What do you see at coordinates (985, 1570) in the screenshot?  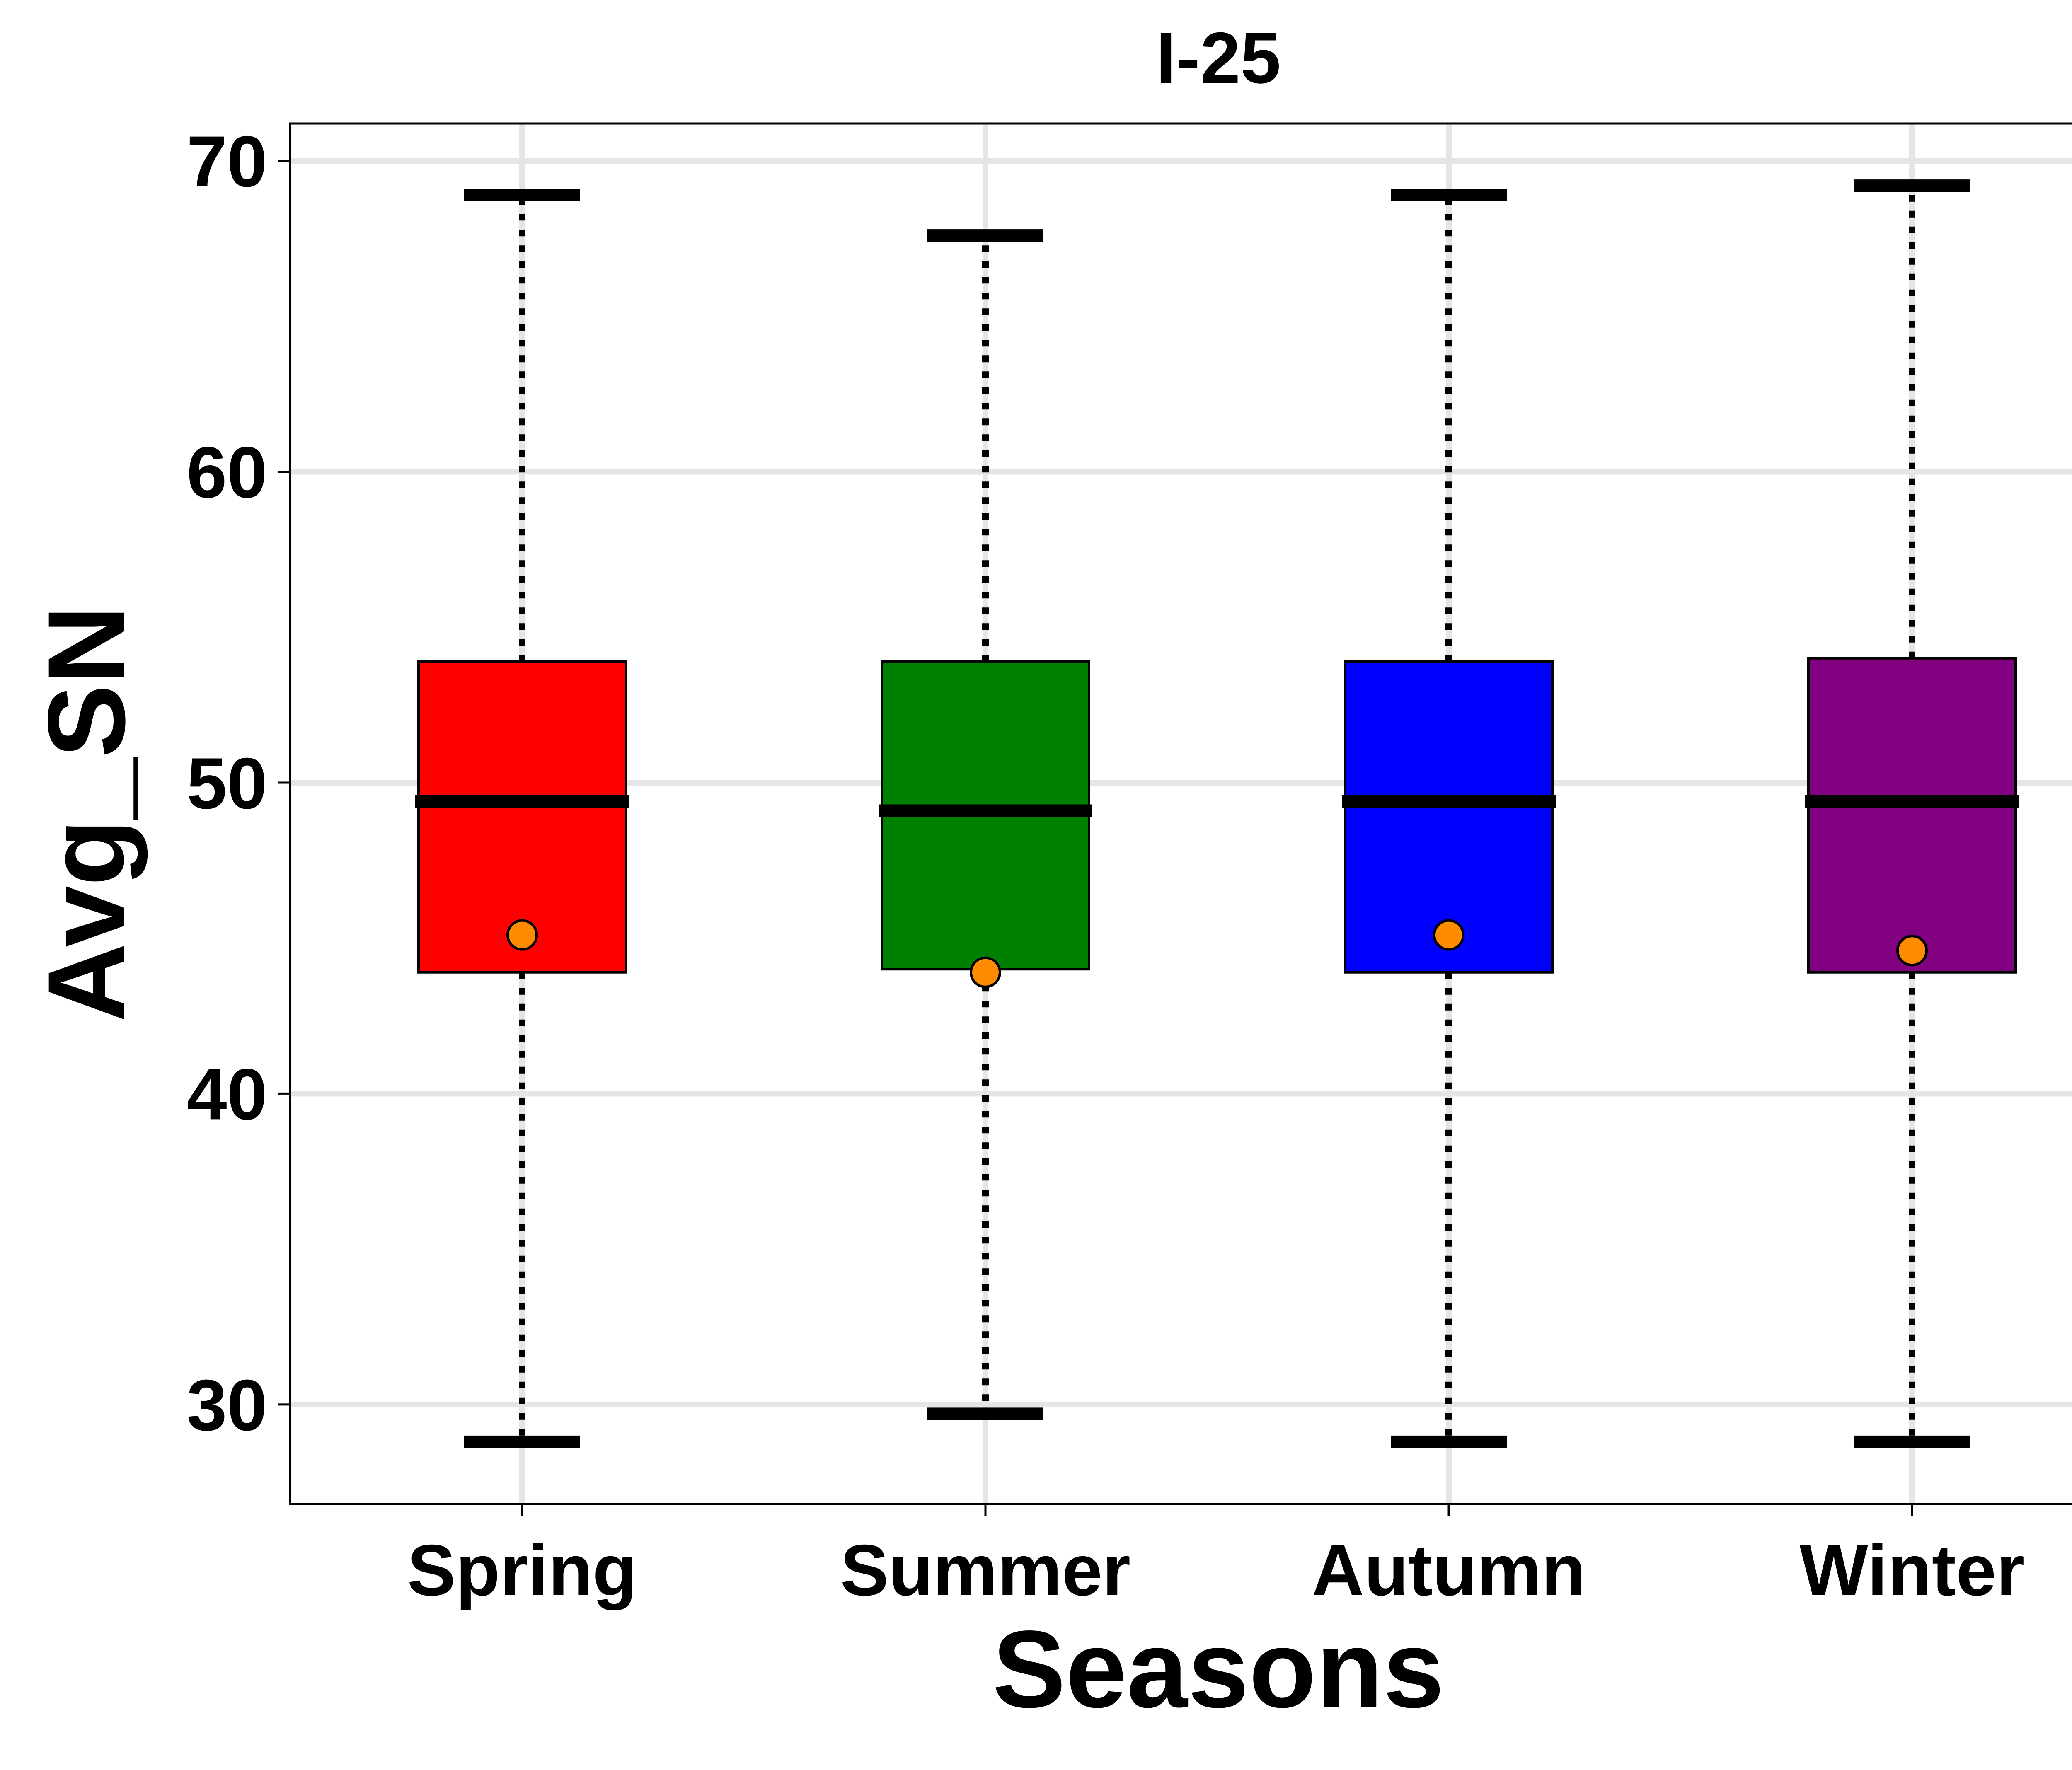 I see `x-tick-label: Summer` at bounding box center [985, 1570].